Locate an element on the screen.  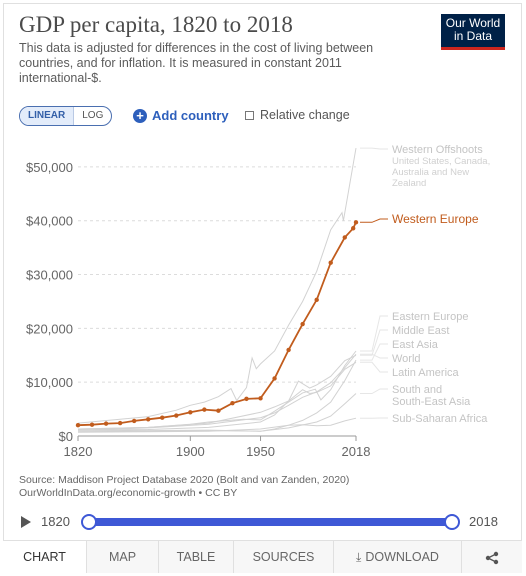
relative-change-checkbox is located at coordinates (249, 115).